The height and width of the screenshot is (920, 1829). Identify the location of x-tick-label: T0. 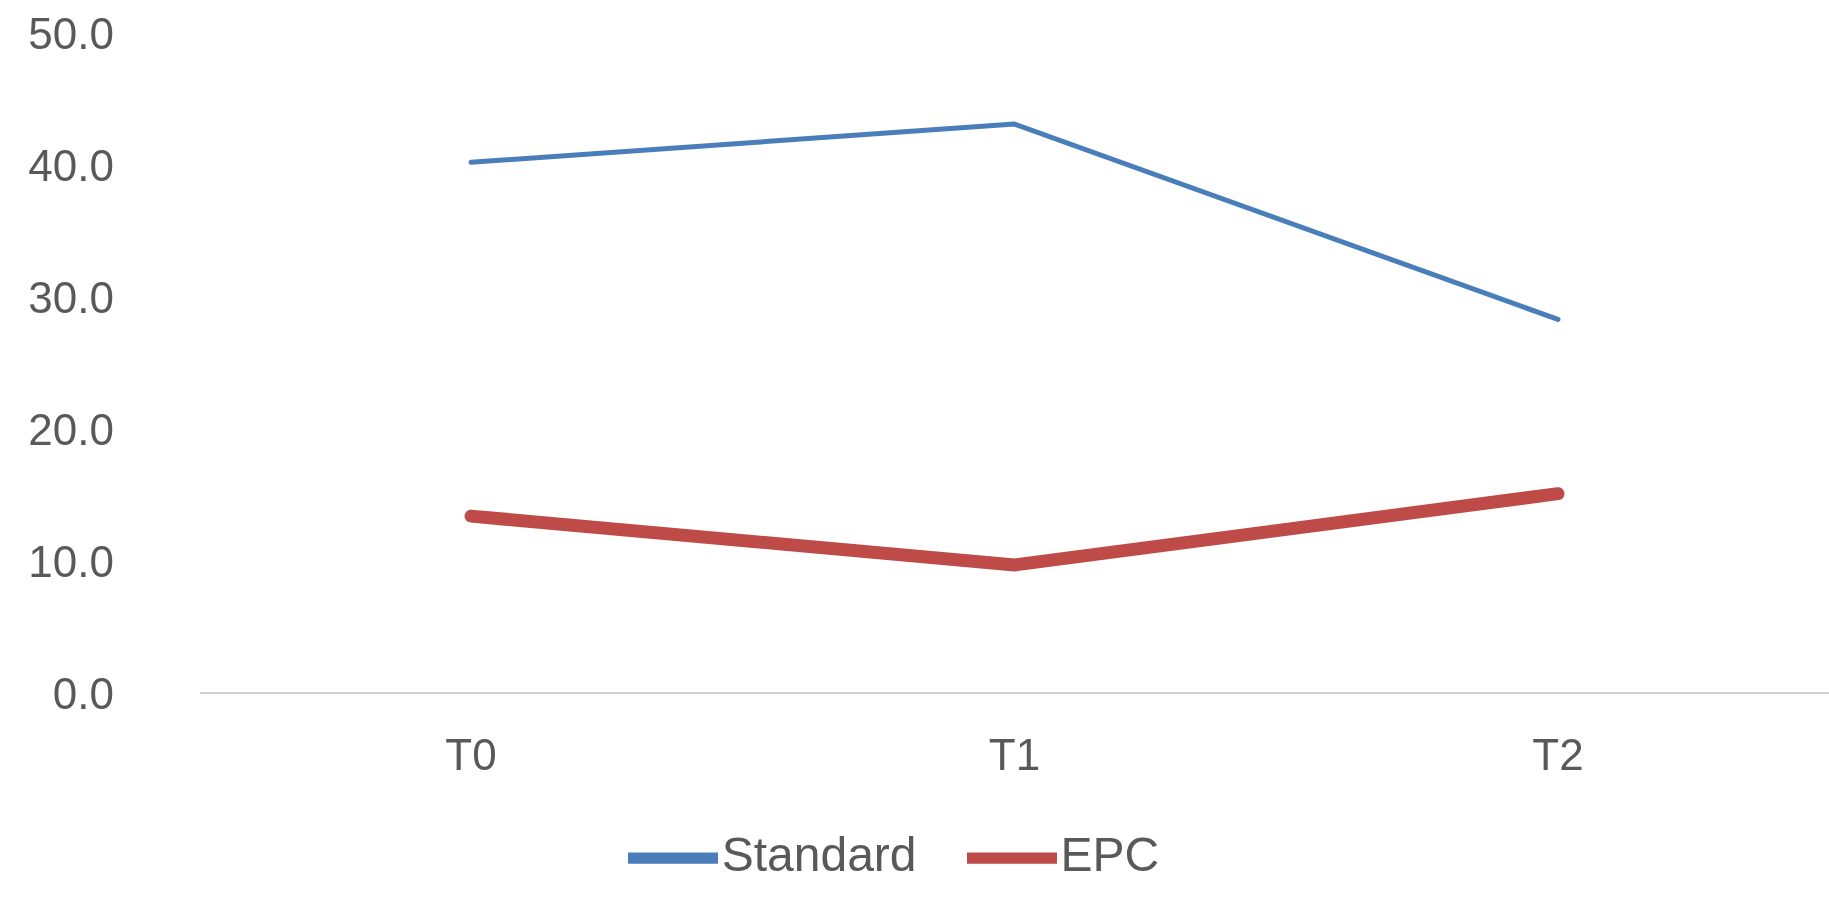
(471, 755).